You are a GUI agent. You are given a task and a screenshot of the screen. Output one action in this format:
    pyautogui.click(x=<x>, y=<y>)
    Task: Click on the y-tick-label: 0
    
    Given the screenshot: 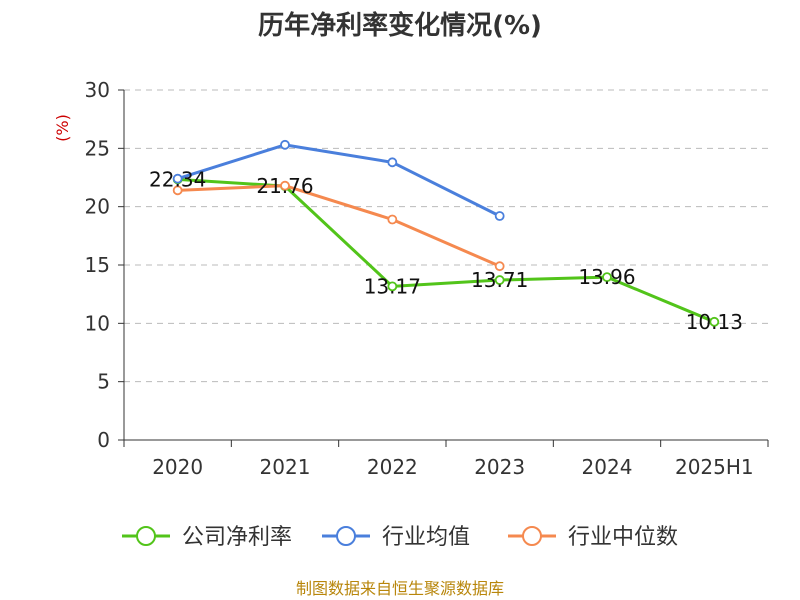 What is the action you would take?
    pyautogui.click(x=103, y=440)
    